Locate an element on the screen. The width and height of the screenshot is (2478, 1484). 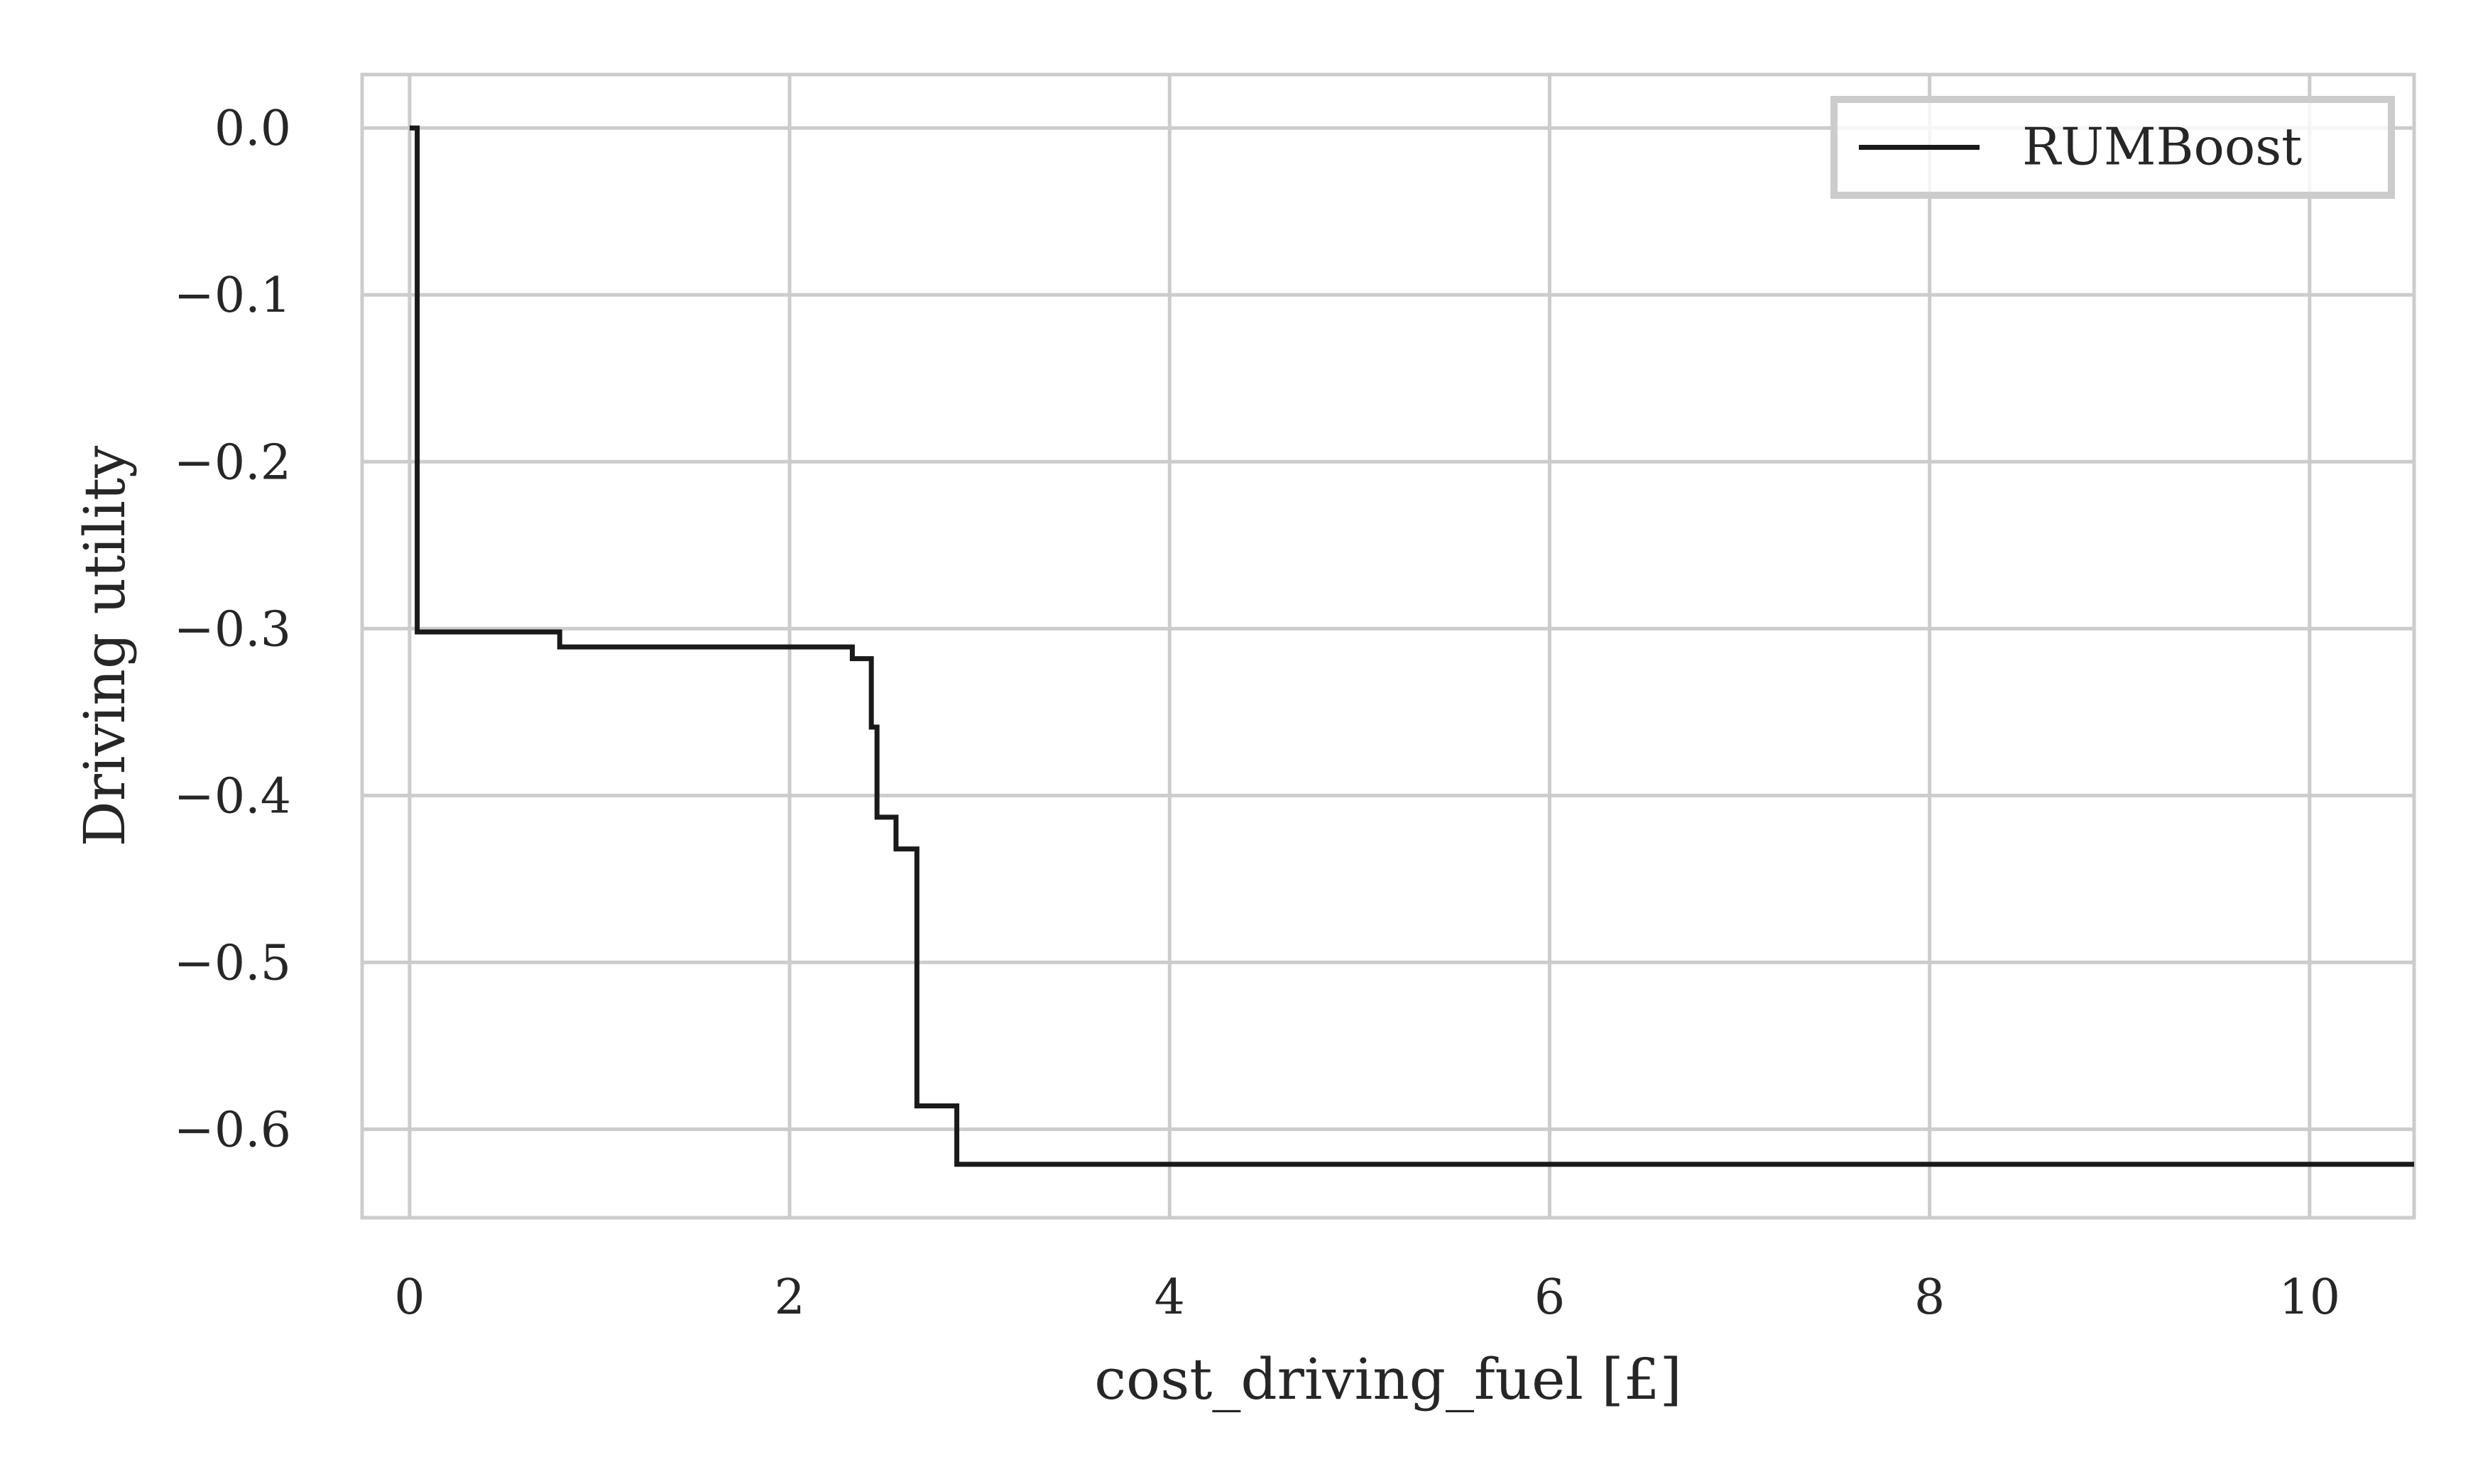
x-tick-label: 0 is located at coordinates (409, 1298).